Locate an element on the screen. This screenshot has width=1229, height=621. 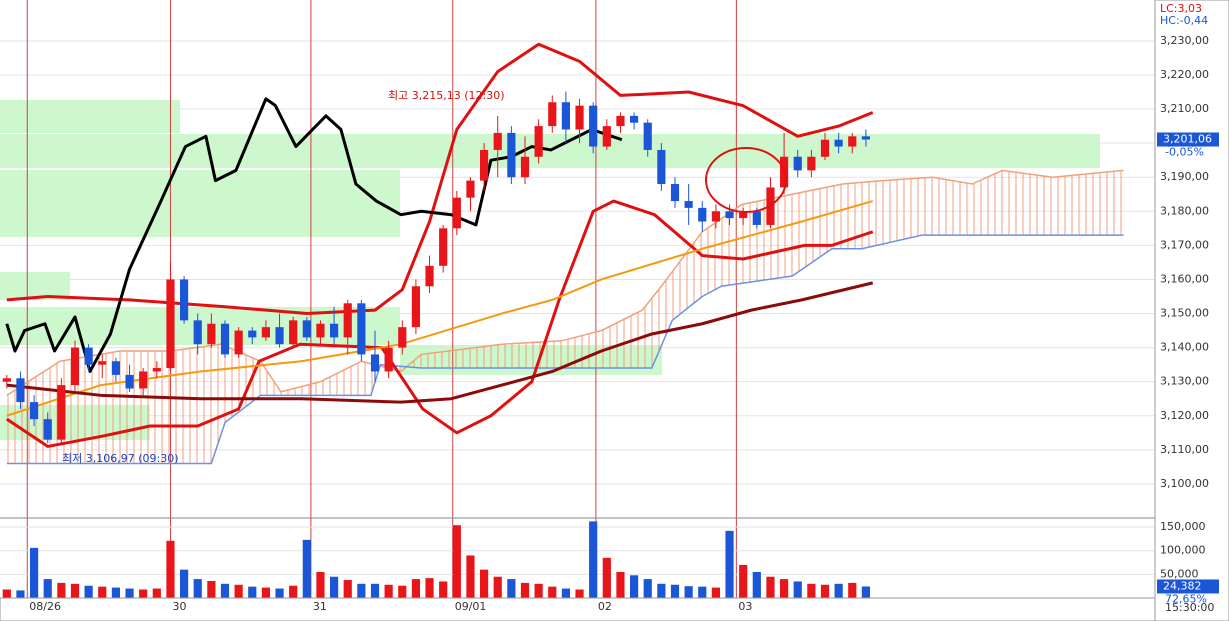
y-tick-label: 50,000 is located at coordinates (1179, 573).